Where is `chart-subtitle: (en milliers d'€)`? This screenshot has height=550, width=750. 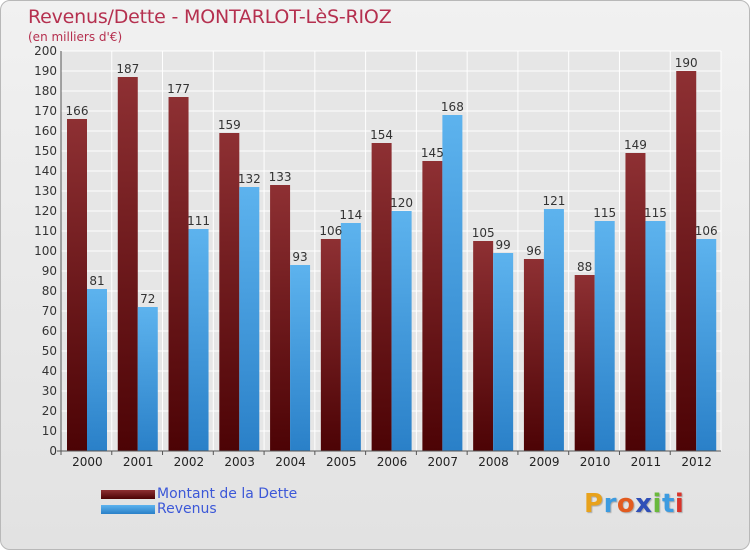
chart-subtitle: (en milliers d'€) is located at coordinates (75, 37).